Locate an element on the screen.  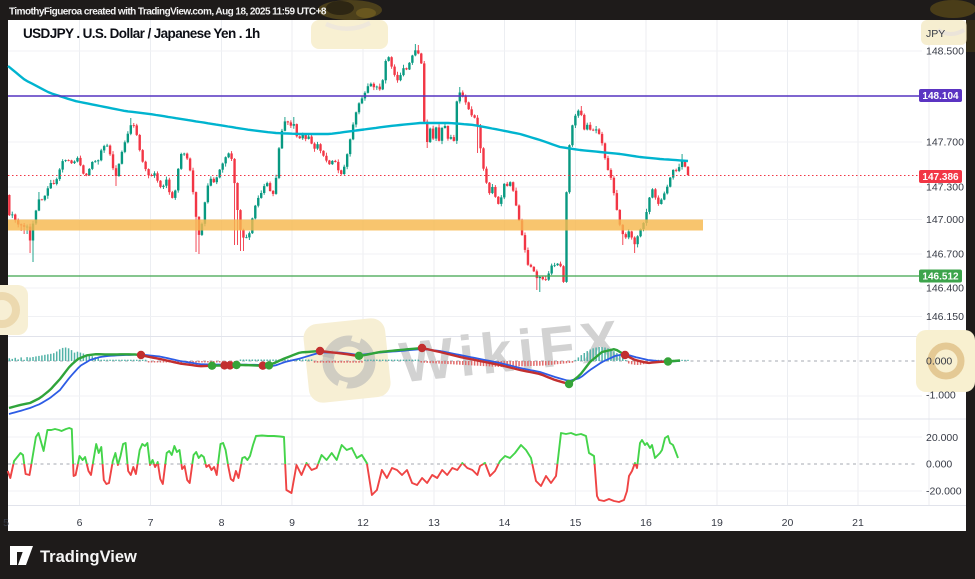
svg-text: JPY is located at coordinates (935, 34).